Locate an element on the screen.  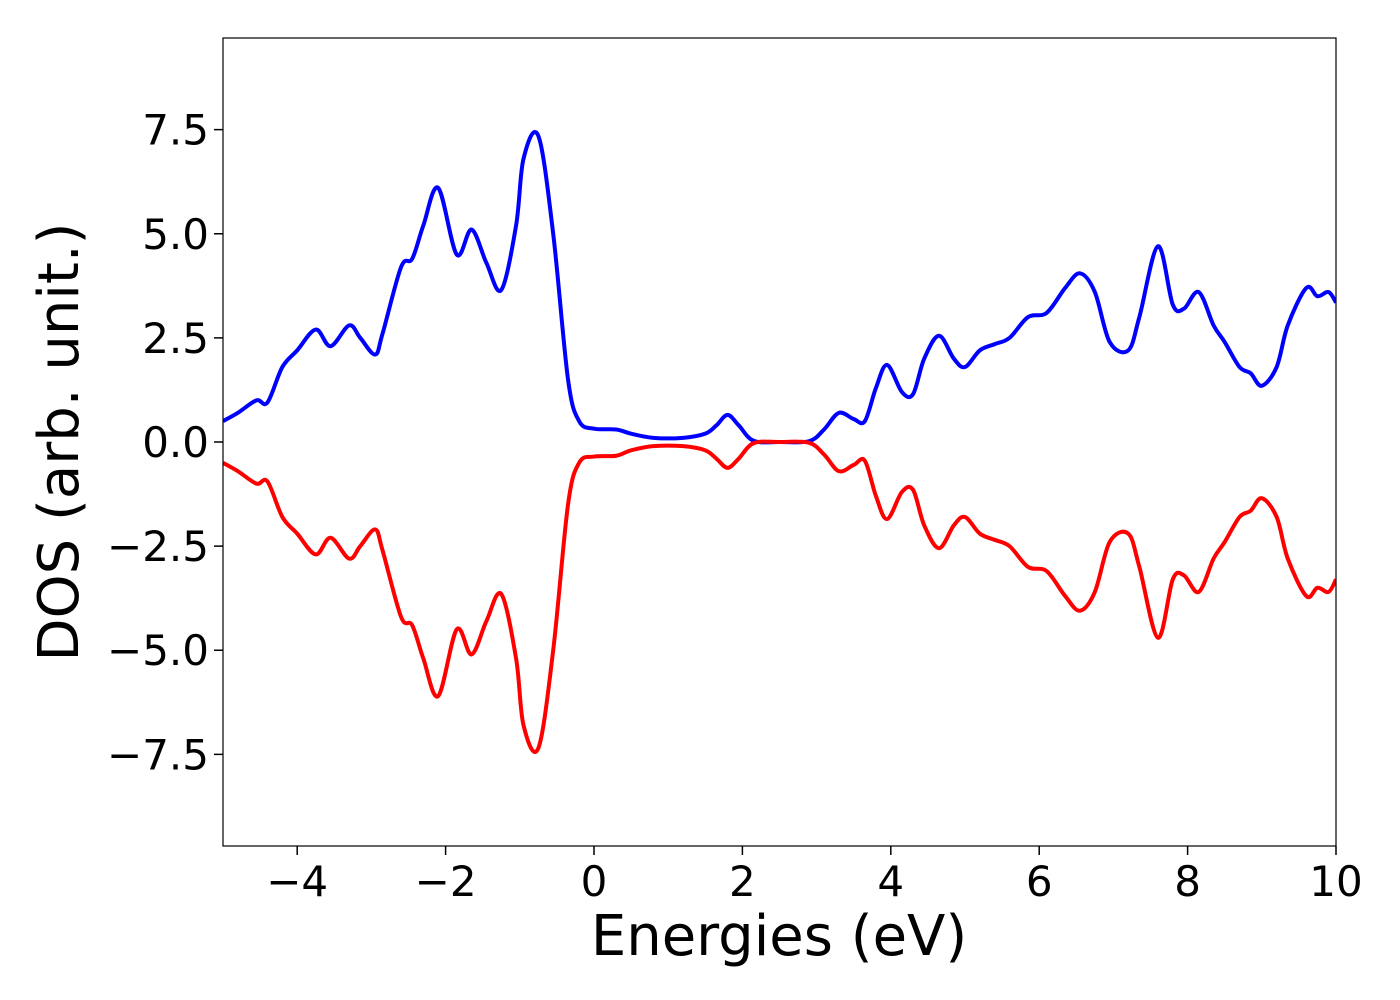
x-tick-label: 4 is located at coordinates (890, 881).